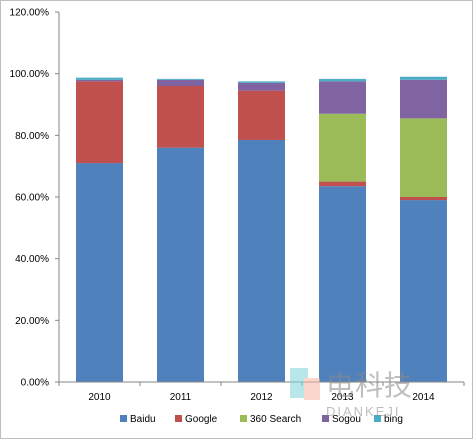 The width and height of the screenshot is (473, 439). What do you see at coordinates (369, 385) in the screenshot?
I see `watermark-cn: 电科技` at bounding box center [369, 385].